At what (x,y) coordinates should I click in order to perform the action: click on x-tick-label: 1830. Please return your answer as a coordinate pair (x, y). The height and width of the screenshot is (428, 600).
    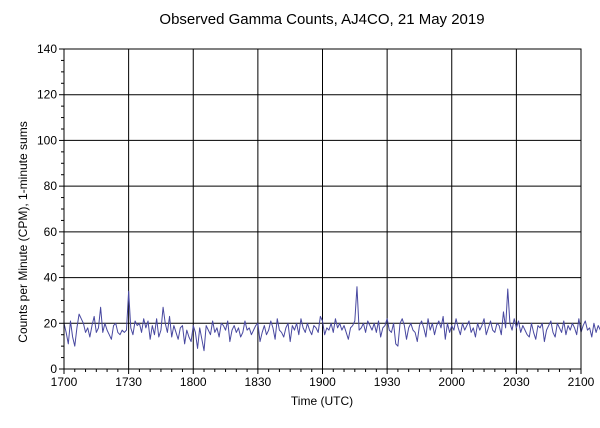
    Looking at the image, I should click on (258, 382).